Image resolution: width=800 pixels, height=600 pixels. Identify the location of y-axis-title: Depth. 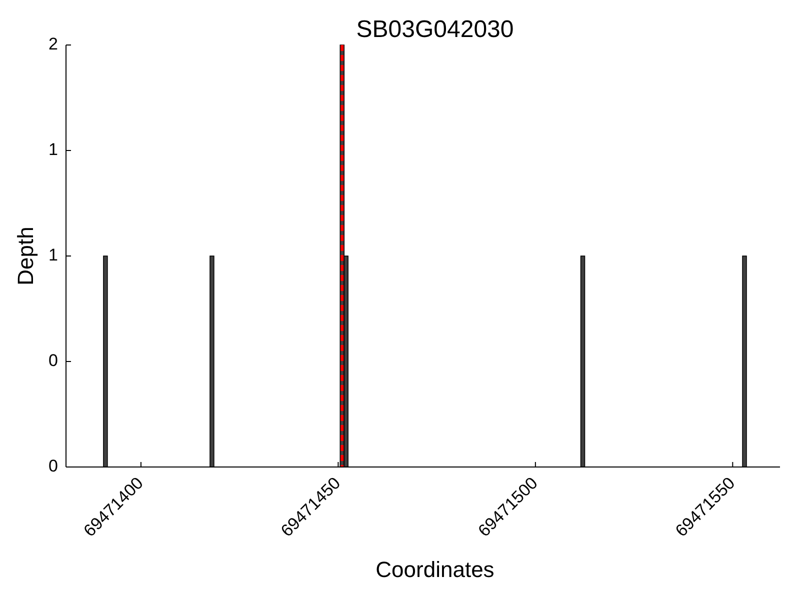
(25, 256).